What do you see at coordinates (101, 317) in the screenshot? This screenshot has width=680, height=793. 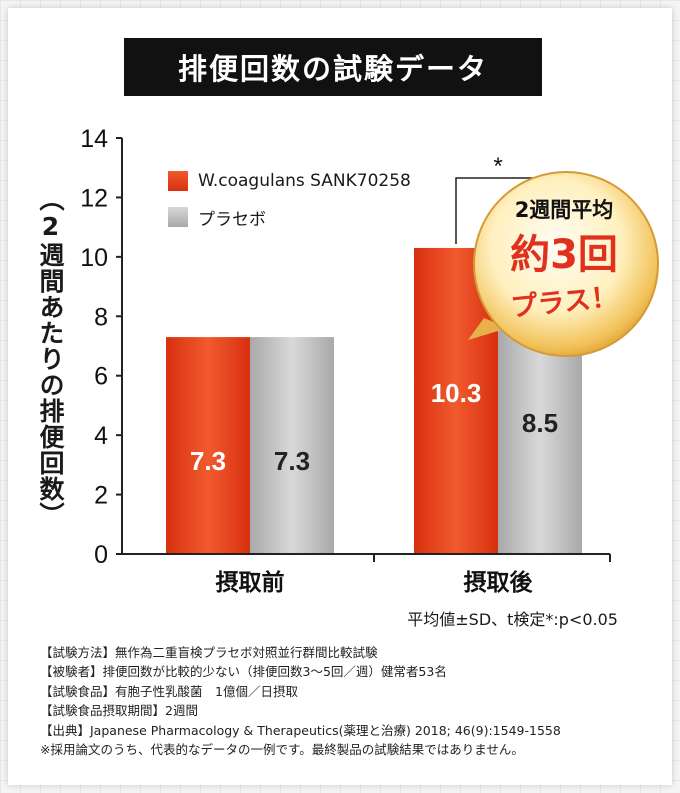 I see `y-tick-label: 8` at bounding box center [101, 317].